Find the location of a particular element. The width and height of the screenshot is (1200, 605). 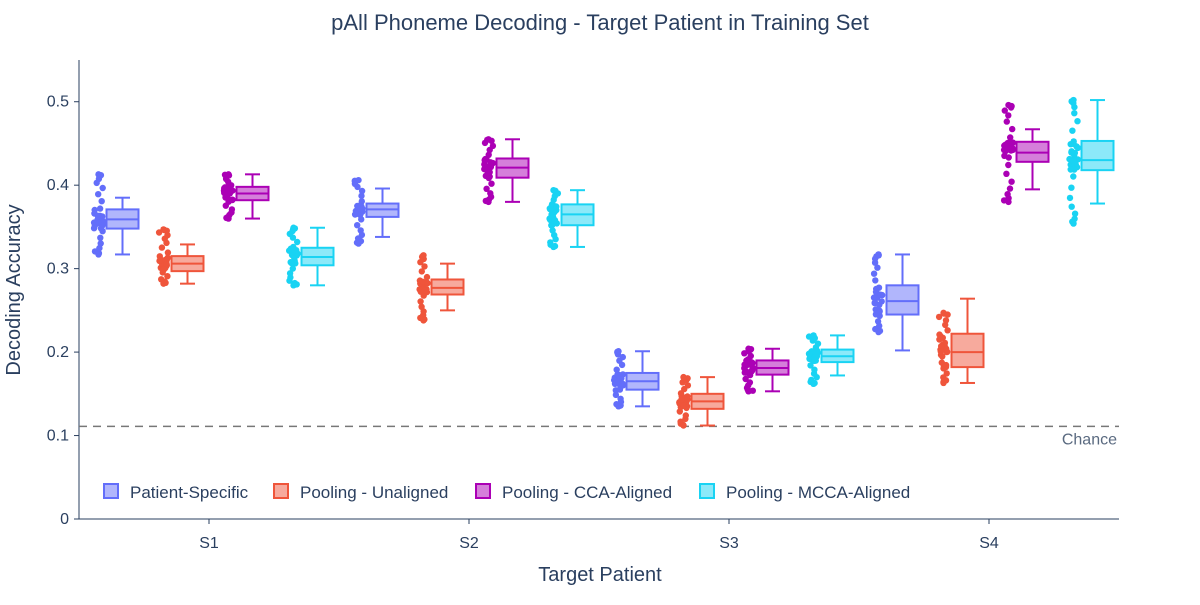

chance-label: Chance is located at coordinates (1089, 439).